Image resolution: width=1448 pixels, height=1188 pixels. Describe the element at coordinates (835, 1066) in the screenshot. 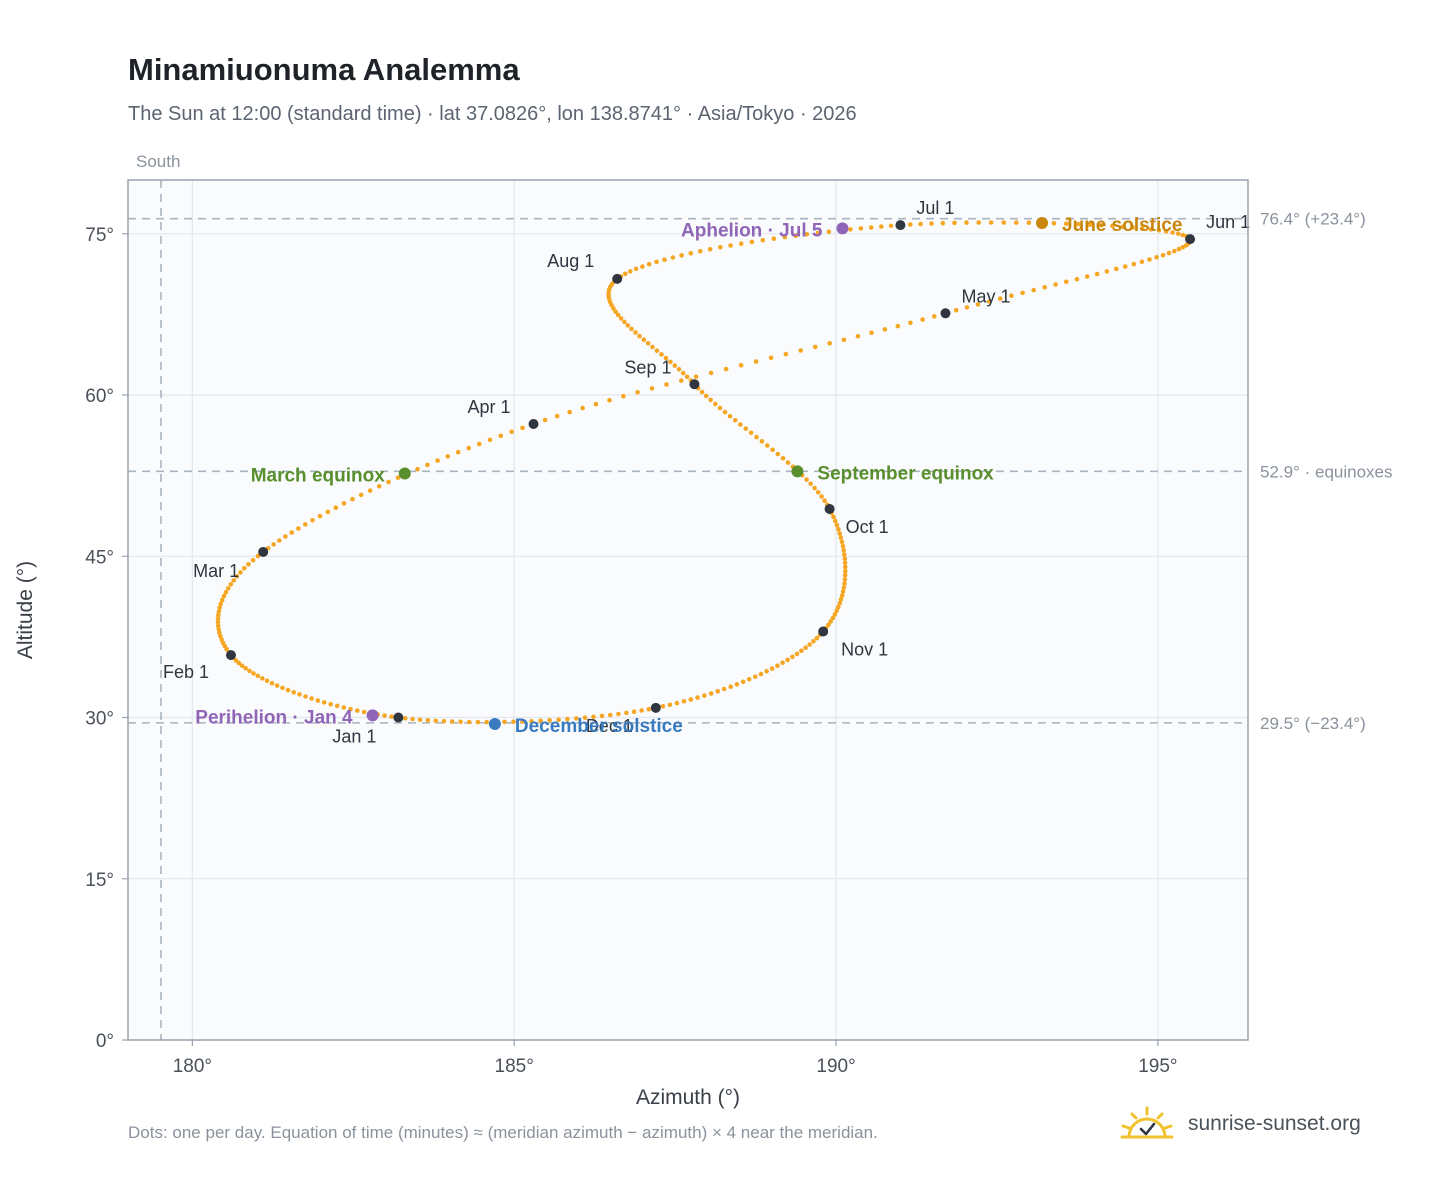

I see `x-tick-label: 190°` at that location.